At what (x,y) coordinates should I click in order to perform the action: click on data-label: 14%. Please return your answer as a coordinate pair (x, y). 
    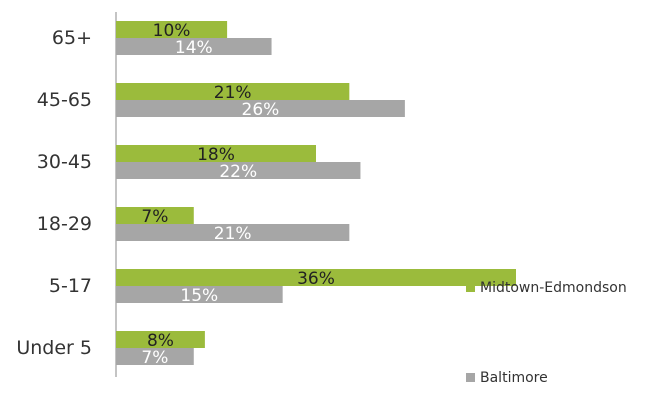
    Looking at the image, I should click on (194, 48).